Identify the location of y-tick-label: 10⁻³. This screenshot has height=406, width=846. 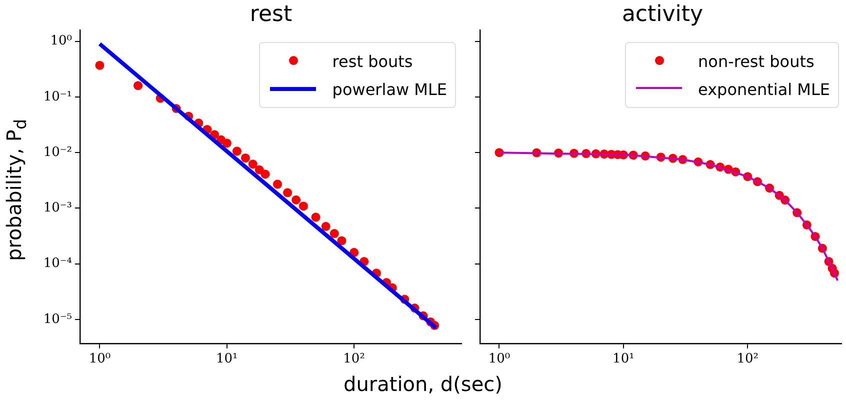
(57, 208).